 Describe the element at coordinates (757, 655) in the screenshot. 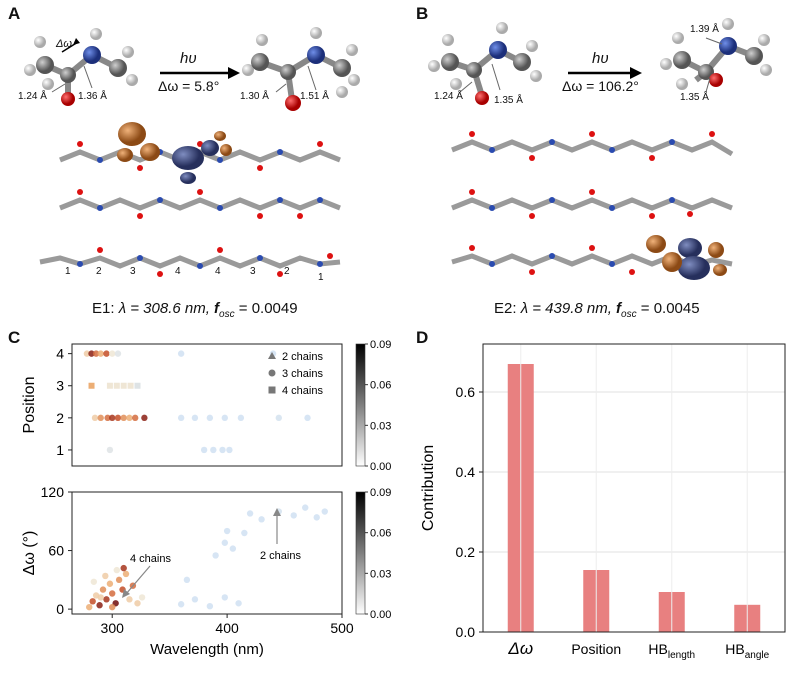

I see `x-tick-subscript: angle` at that location.